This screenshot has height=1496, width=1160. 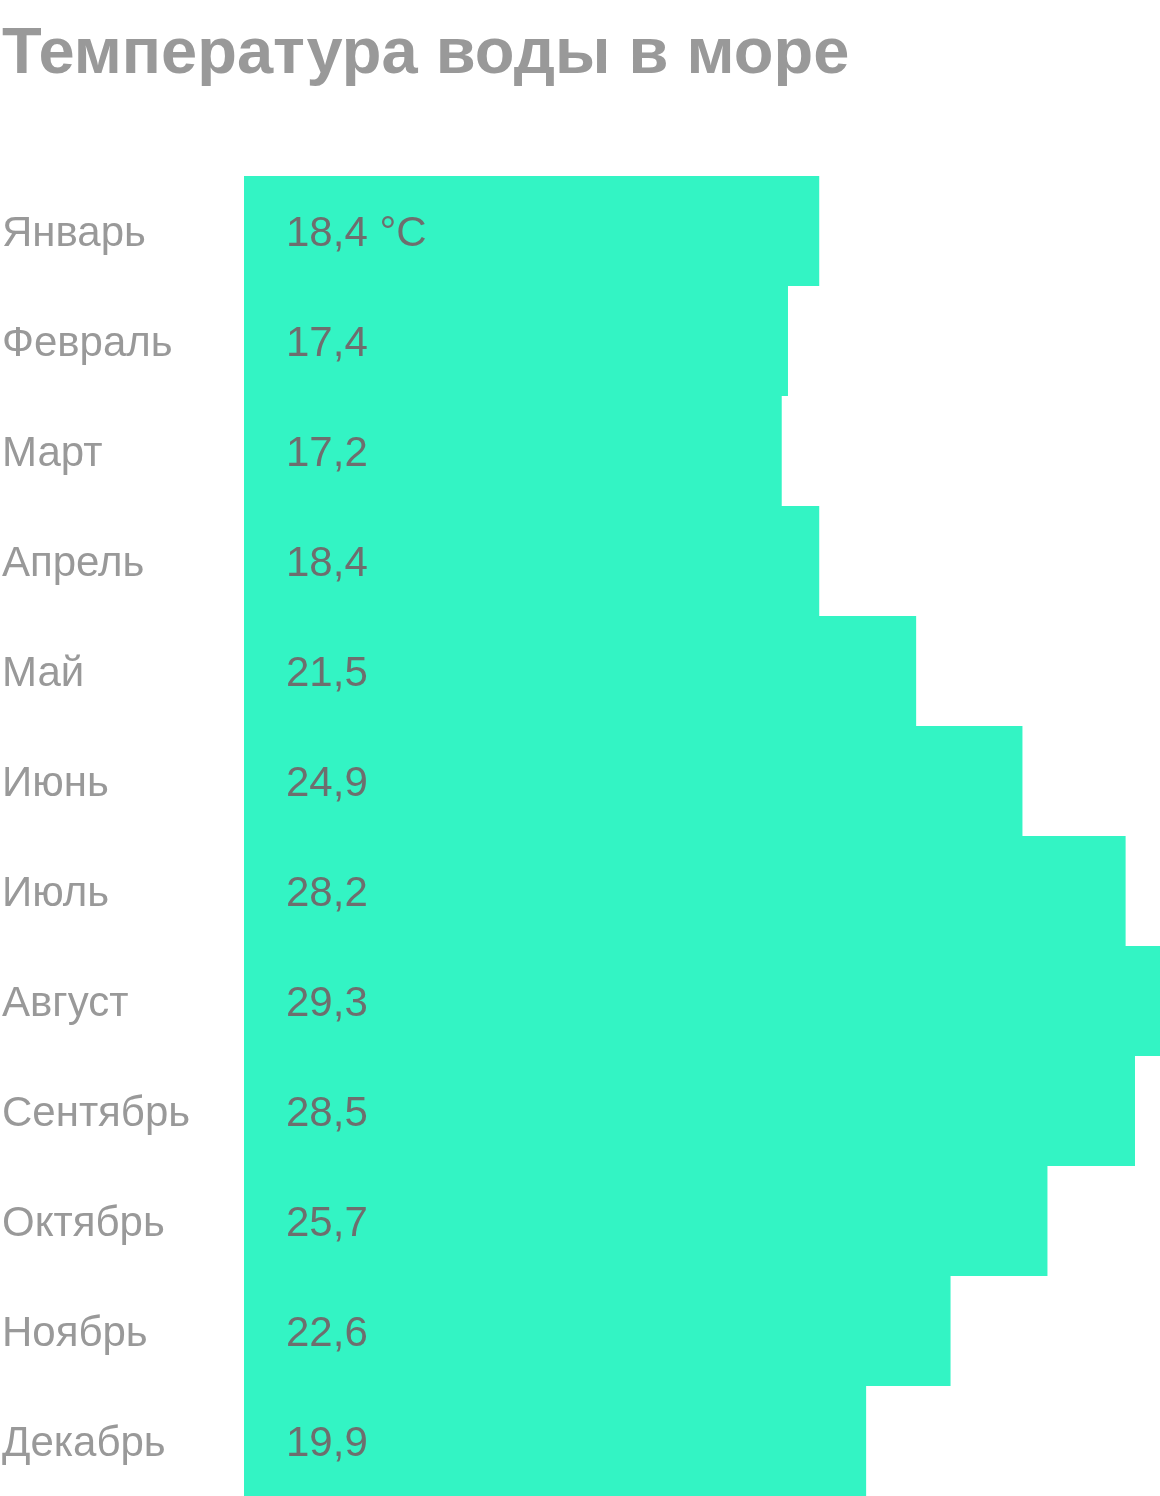 What do you see at coordinates (327, 781) in the screenshot?
I see `data-label: 24,9` at bounding box center [327, 781].